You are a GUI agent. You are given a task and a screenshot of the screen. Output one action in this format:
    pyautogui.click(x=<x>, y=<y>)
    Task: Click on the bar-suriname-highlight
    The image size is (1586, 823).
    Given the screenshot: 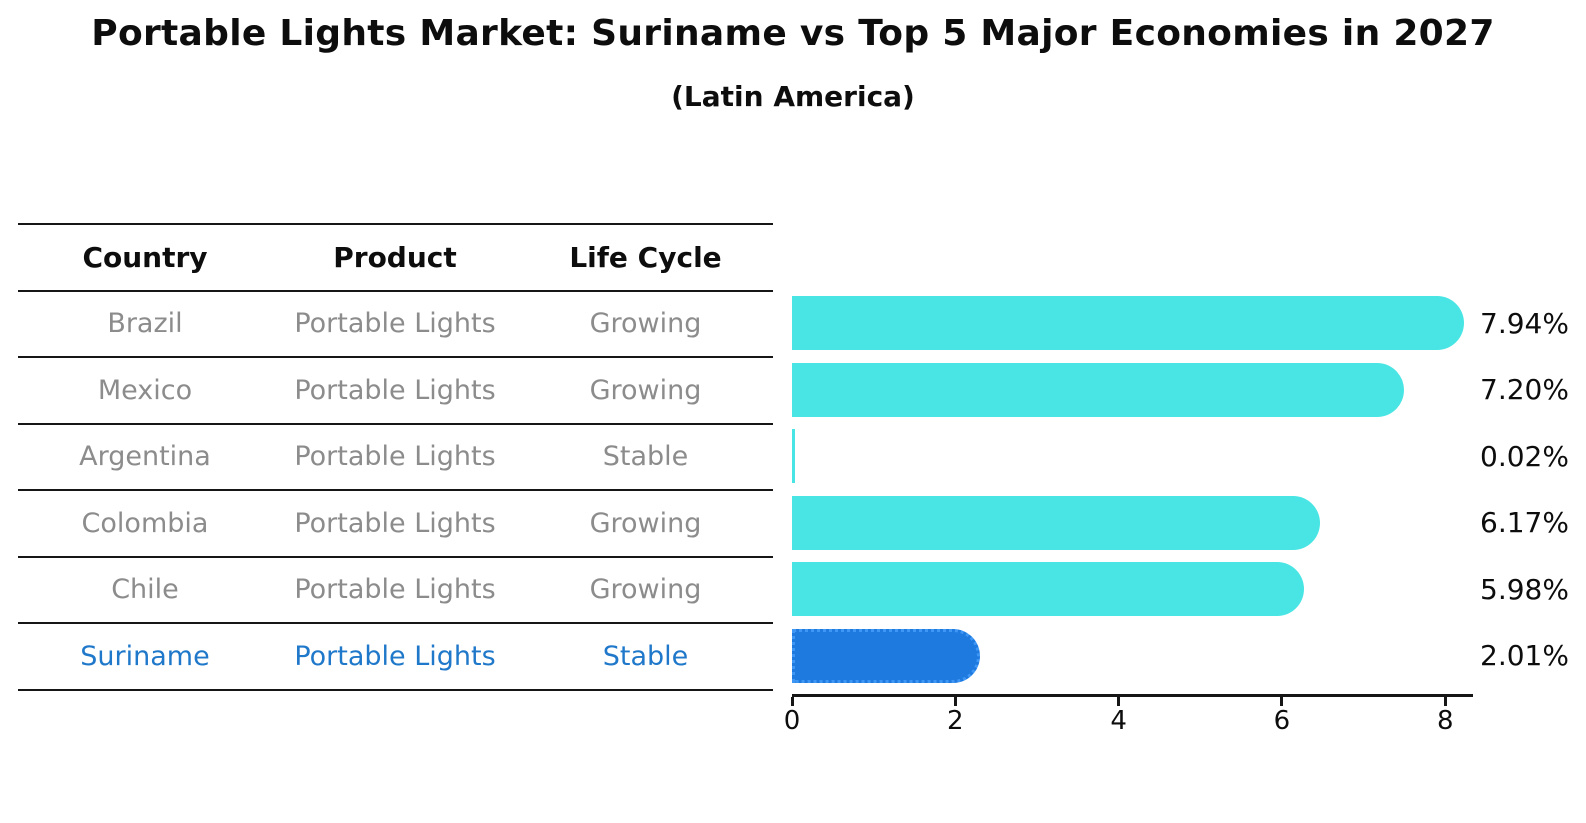 What is the action you would take?
    pyautogui.click(x=886, y=655)
    